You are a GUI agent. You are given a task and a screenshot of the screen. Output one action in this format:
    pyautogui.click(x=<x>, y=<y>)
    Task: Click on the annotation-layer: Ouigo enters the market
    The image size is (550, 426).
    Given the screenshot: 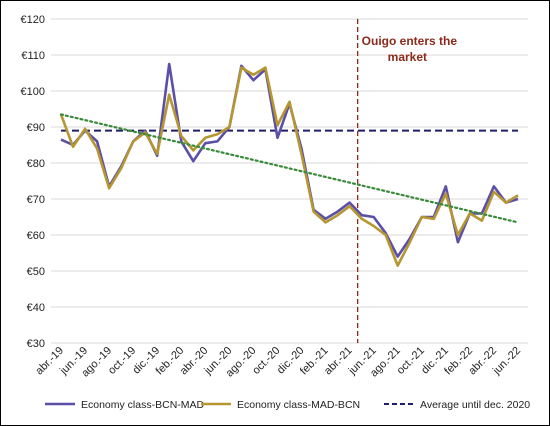 What is the action you would take?
    pyautogui.click(x=410, y=49)
    